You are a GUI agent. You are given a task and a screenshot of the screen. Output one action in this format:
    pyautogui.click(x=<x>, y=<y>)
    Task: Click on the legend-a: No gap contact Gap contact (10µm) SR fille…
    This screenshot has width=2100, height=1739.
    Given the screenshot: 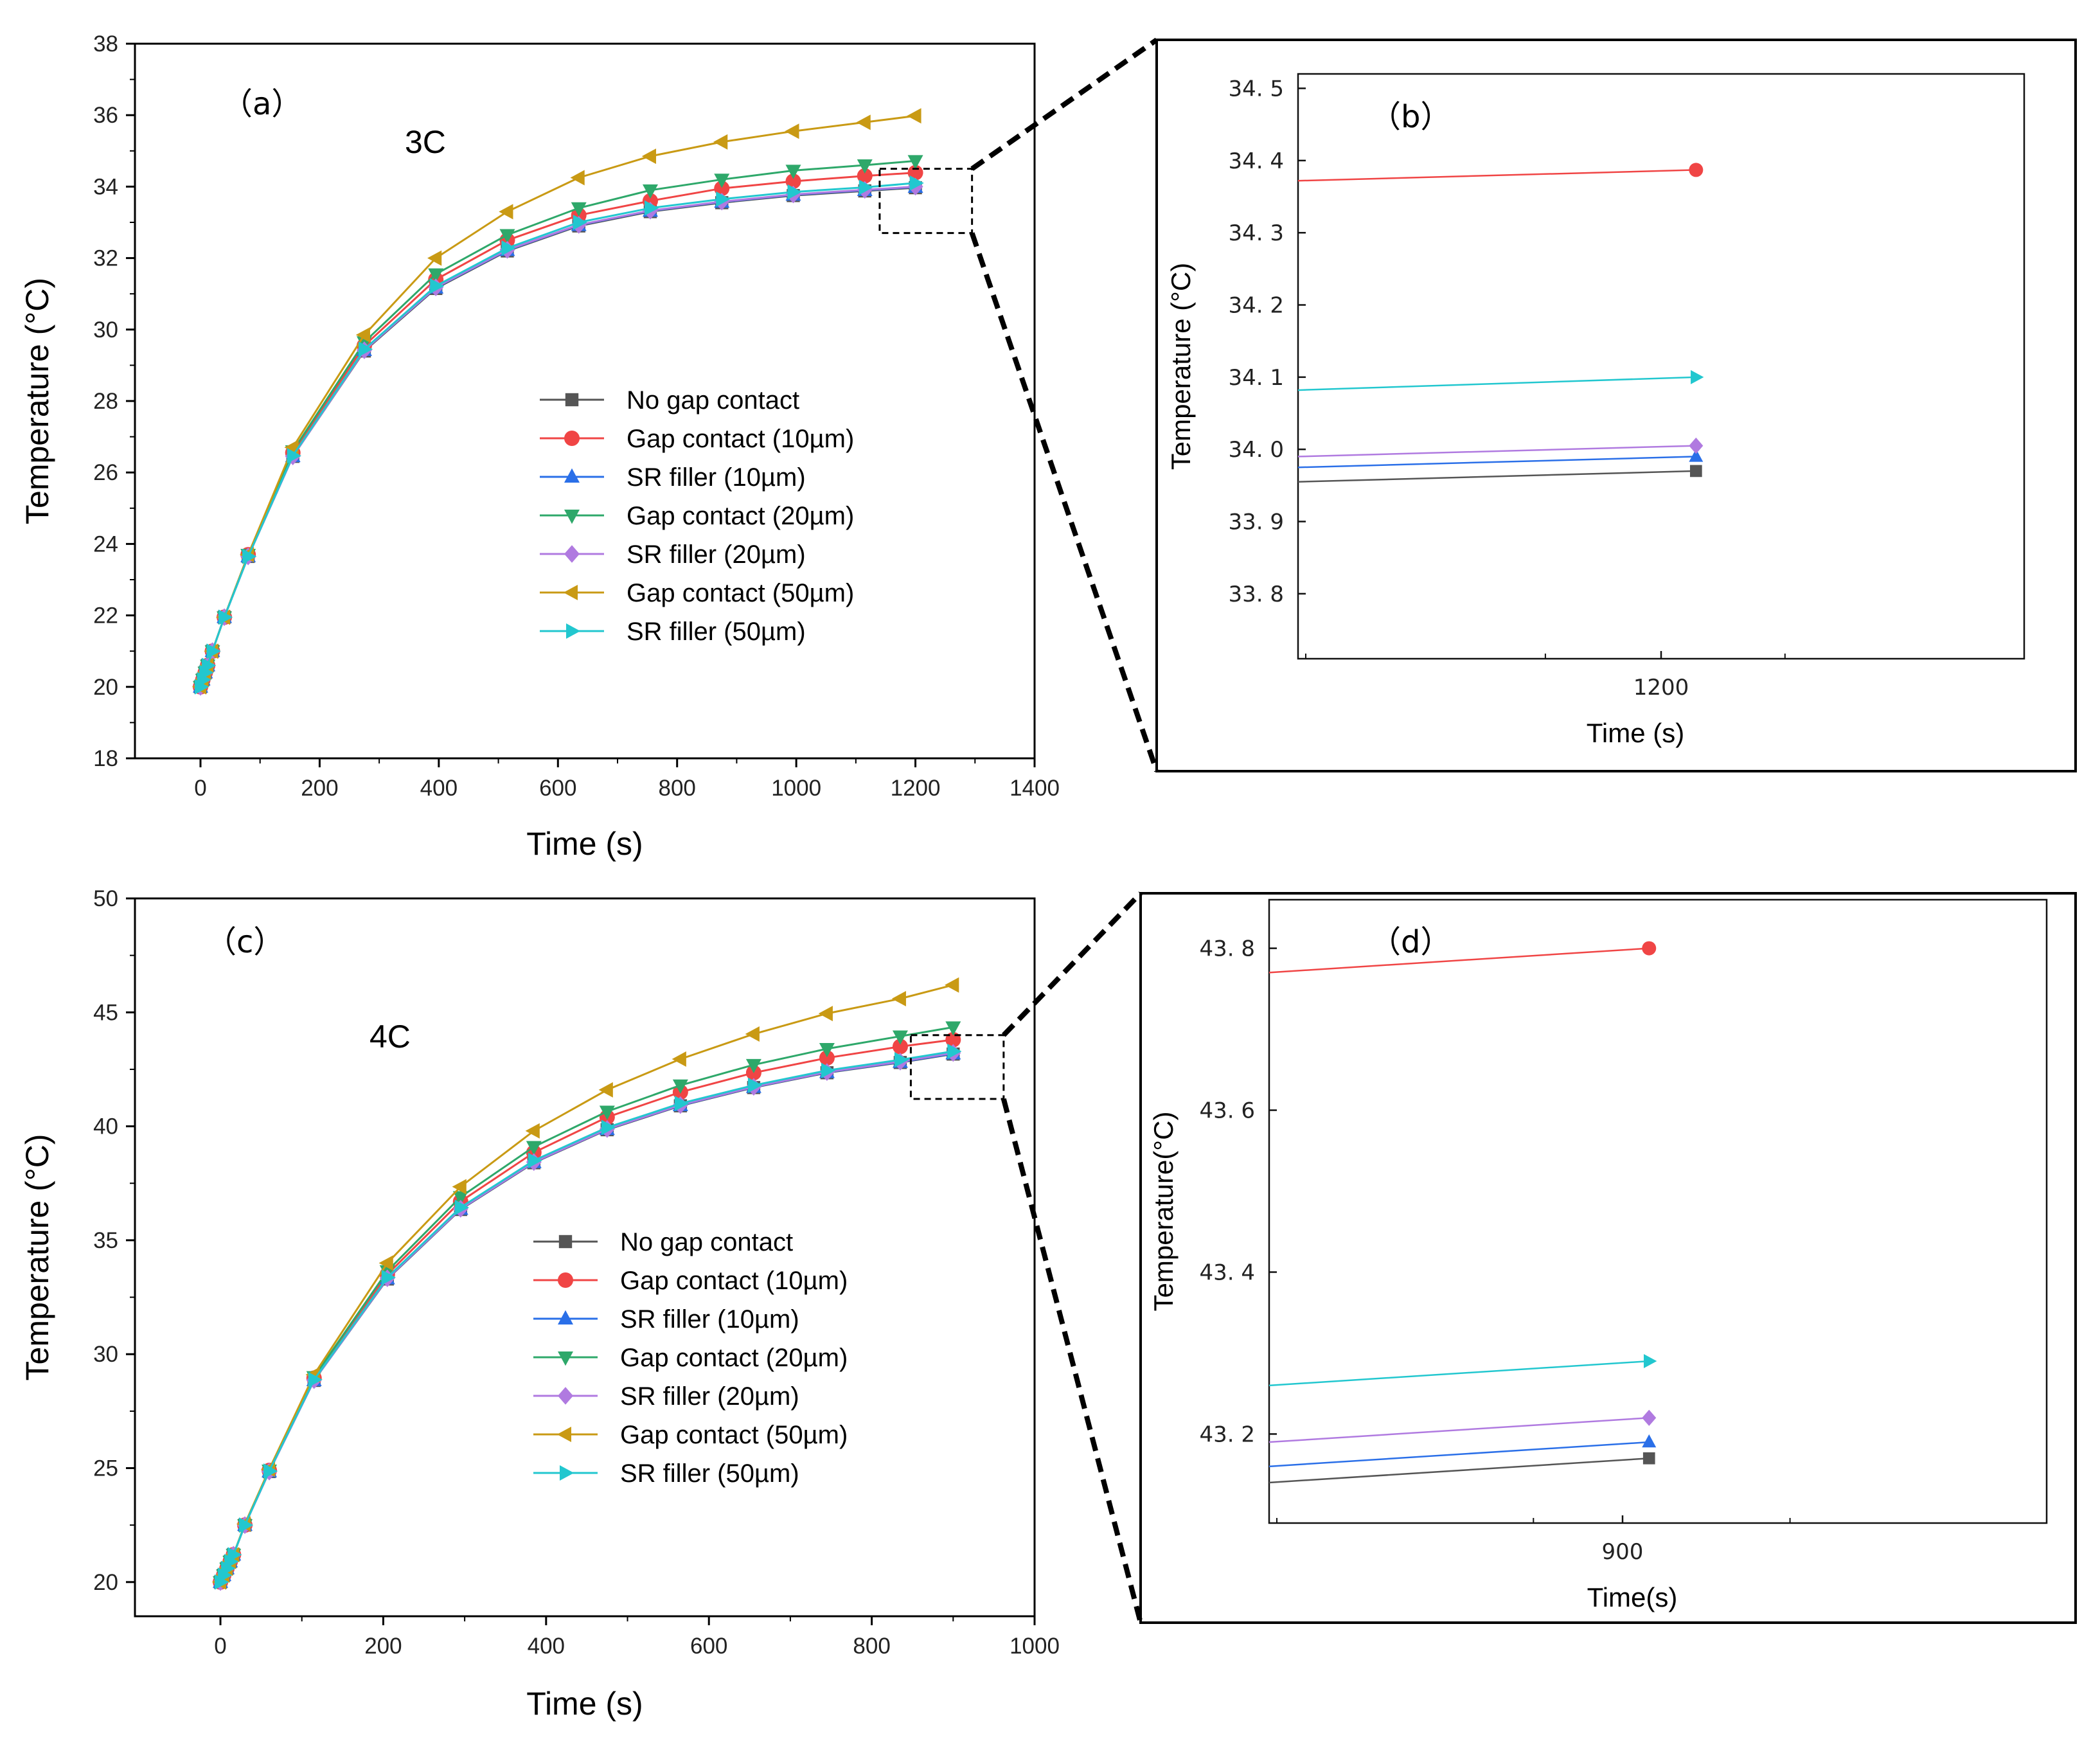 What is the action you would take?
    pyautogui.click(x=697, y=516)
    